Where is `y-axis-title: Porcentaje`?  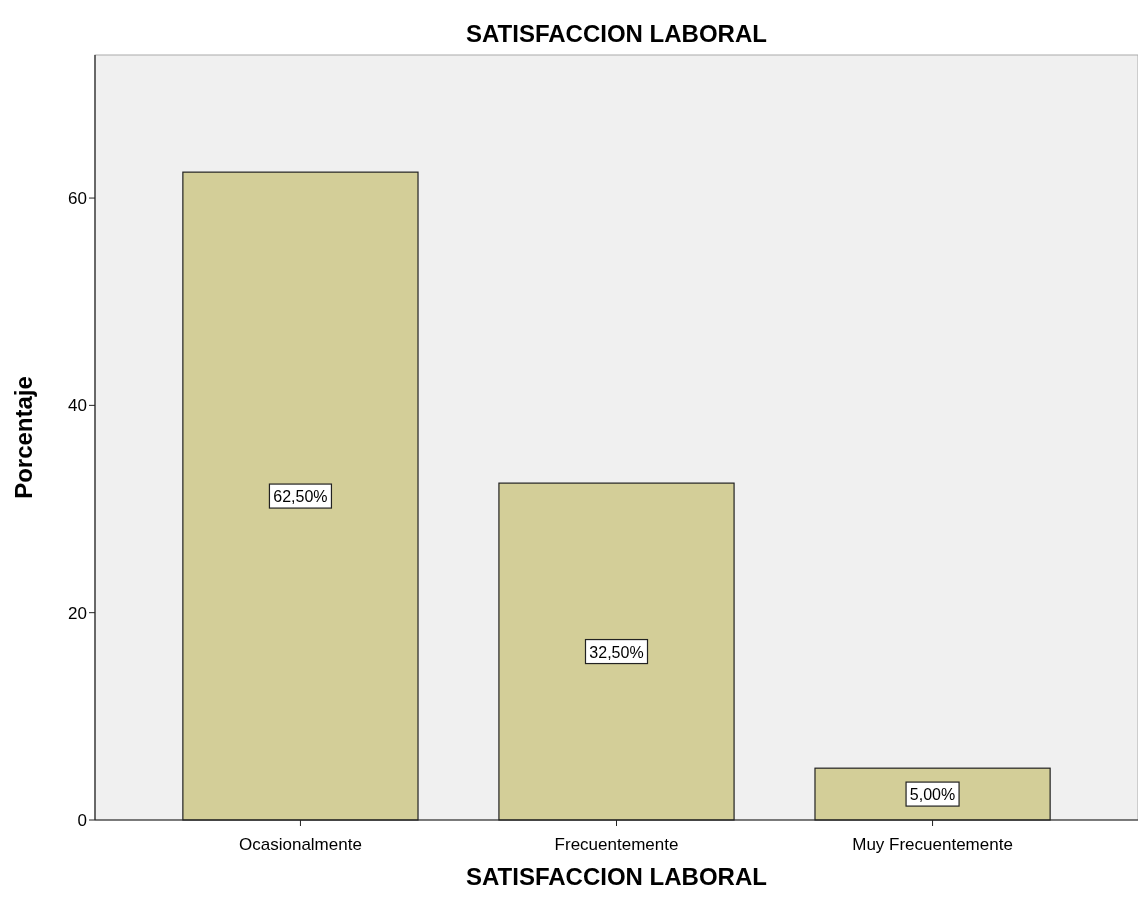 y-axis-title: Porcentaje is located at coordinates (23, 437).